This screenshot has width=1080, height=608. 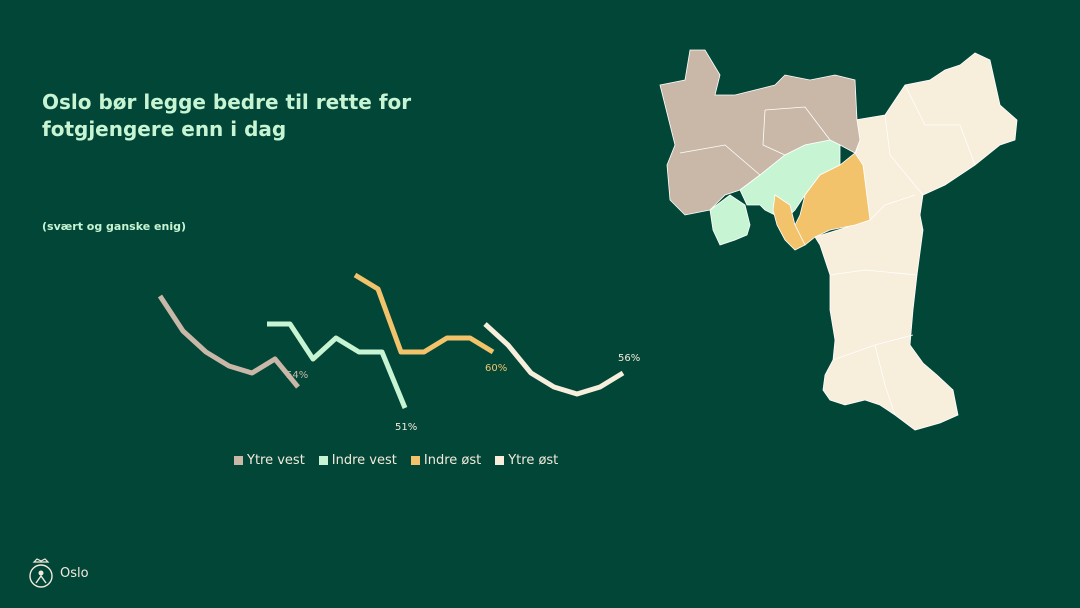 What do you see at coordinates (452, 460) in the screenshot?
I see `legend-label: Indre øst` at bounding box center [452, 460].